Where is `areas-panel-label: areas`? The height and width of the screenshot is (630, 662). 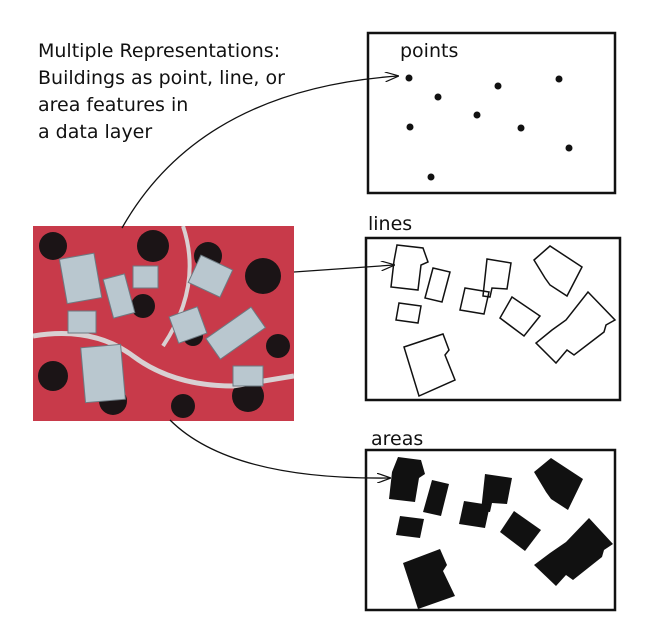
areas-panel-label: areas is located at coordinates (397, 439).